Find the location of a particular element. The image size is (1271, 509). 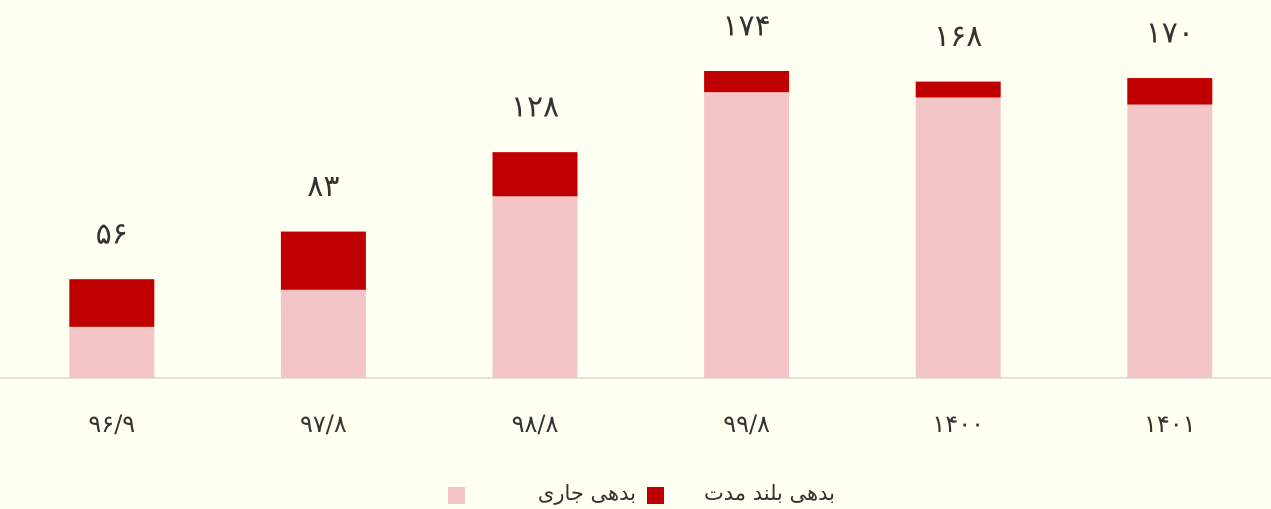

x-tick-label: ۹۶/۹ is located at coordinates (111, 424).